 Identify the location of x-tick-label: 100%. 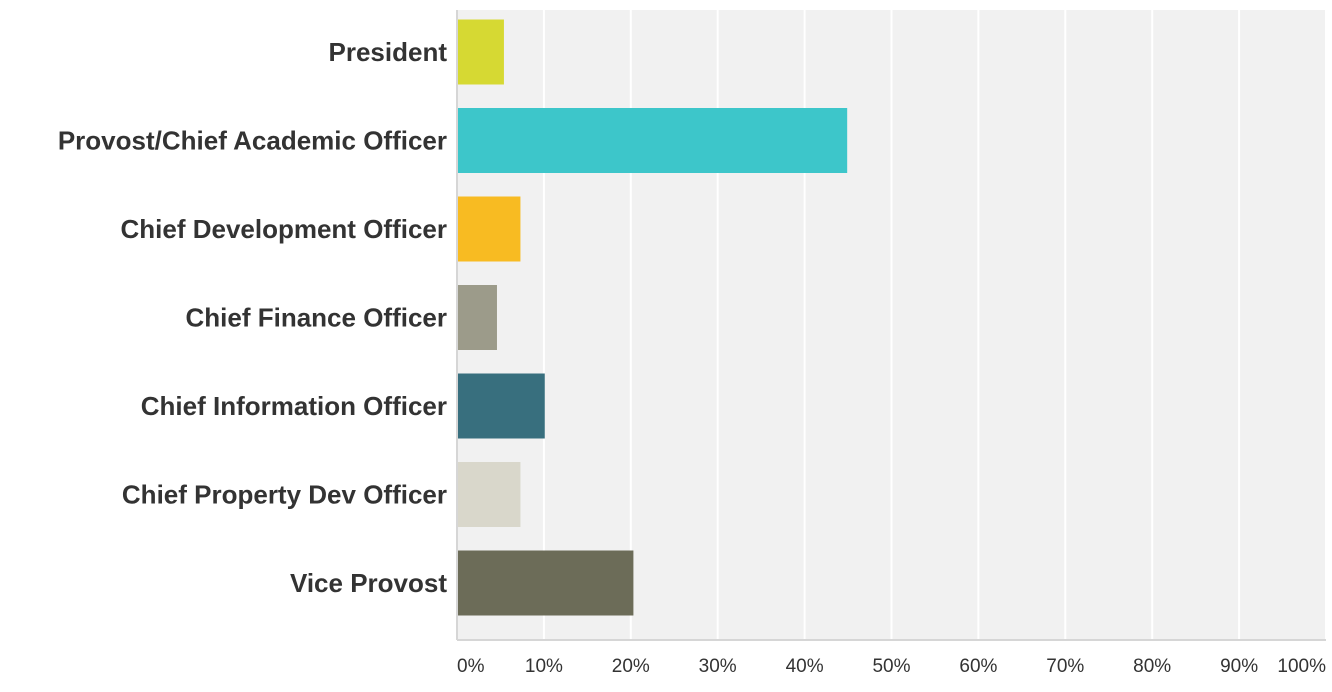
(1301, 666).